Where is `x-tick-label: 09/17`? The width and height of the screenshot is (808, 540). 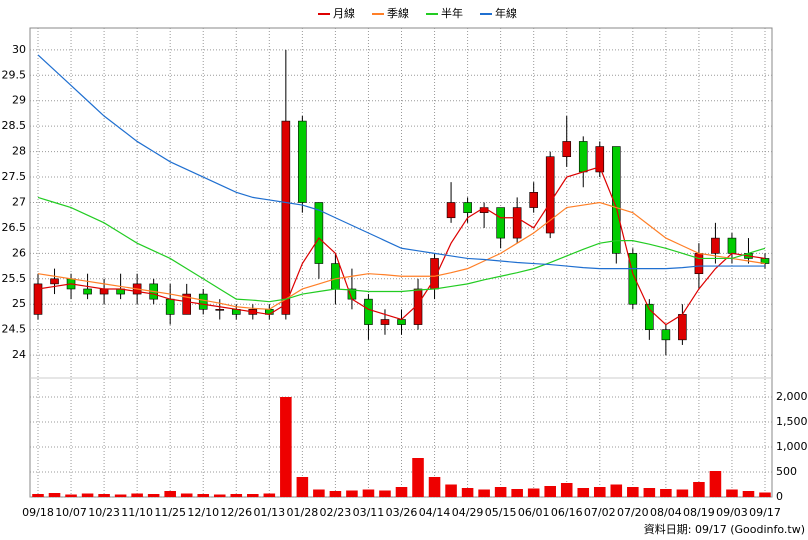 x-tick-label: 09/17 is located at coordinates (765, 512).